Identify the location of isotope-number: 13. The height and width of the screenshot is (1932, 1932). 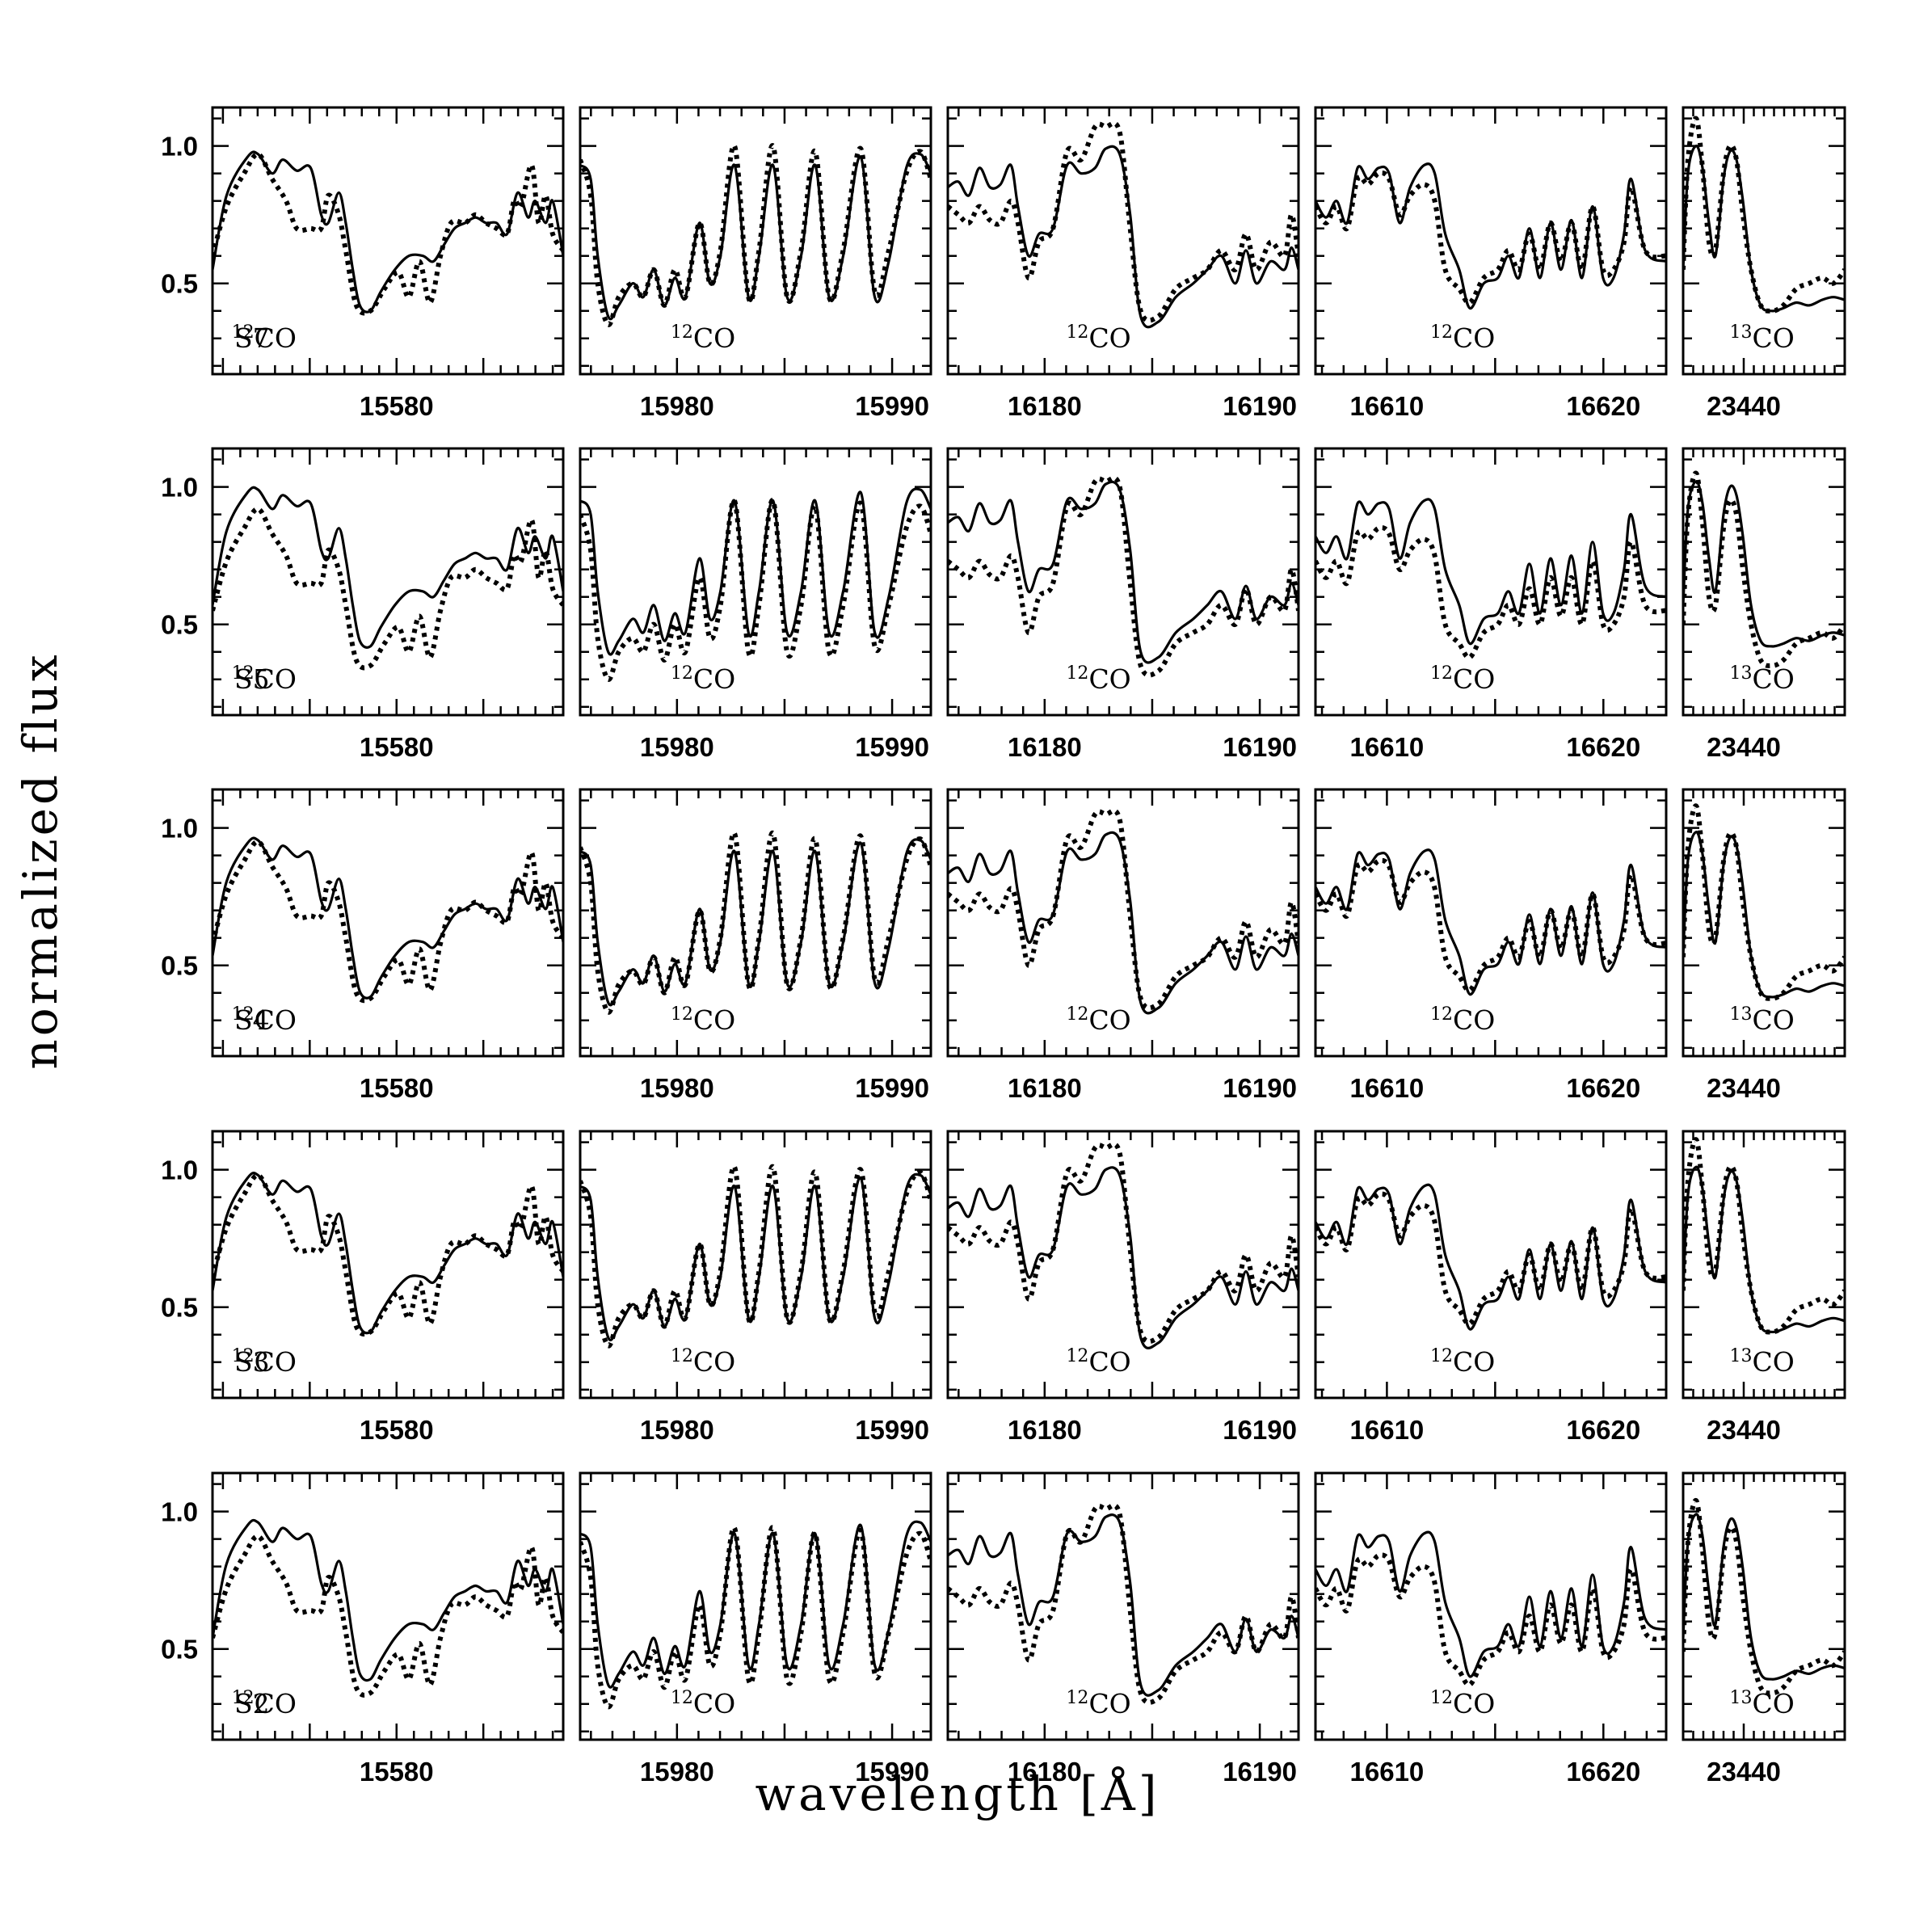
(1741, 1356).